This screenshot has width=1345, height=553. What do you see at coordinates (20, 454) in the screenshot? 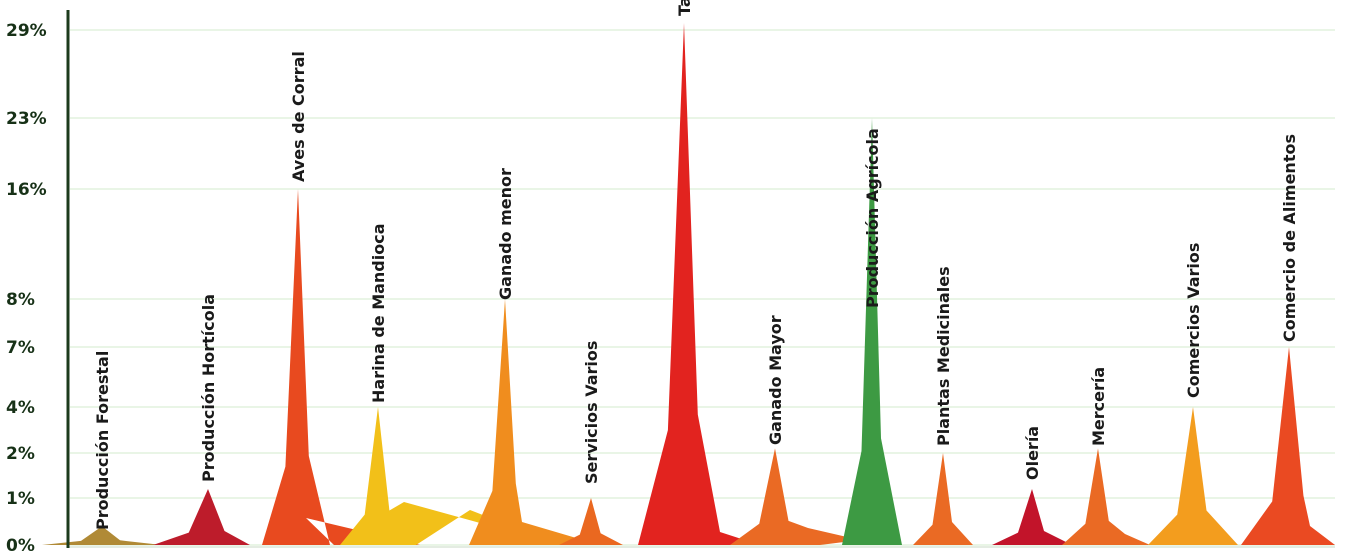
I see `y-tick-label: 2%` at bounding box center [20, 454].